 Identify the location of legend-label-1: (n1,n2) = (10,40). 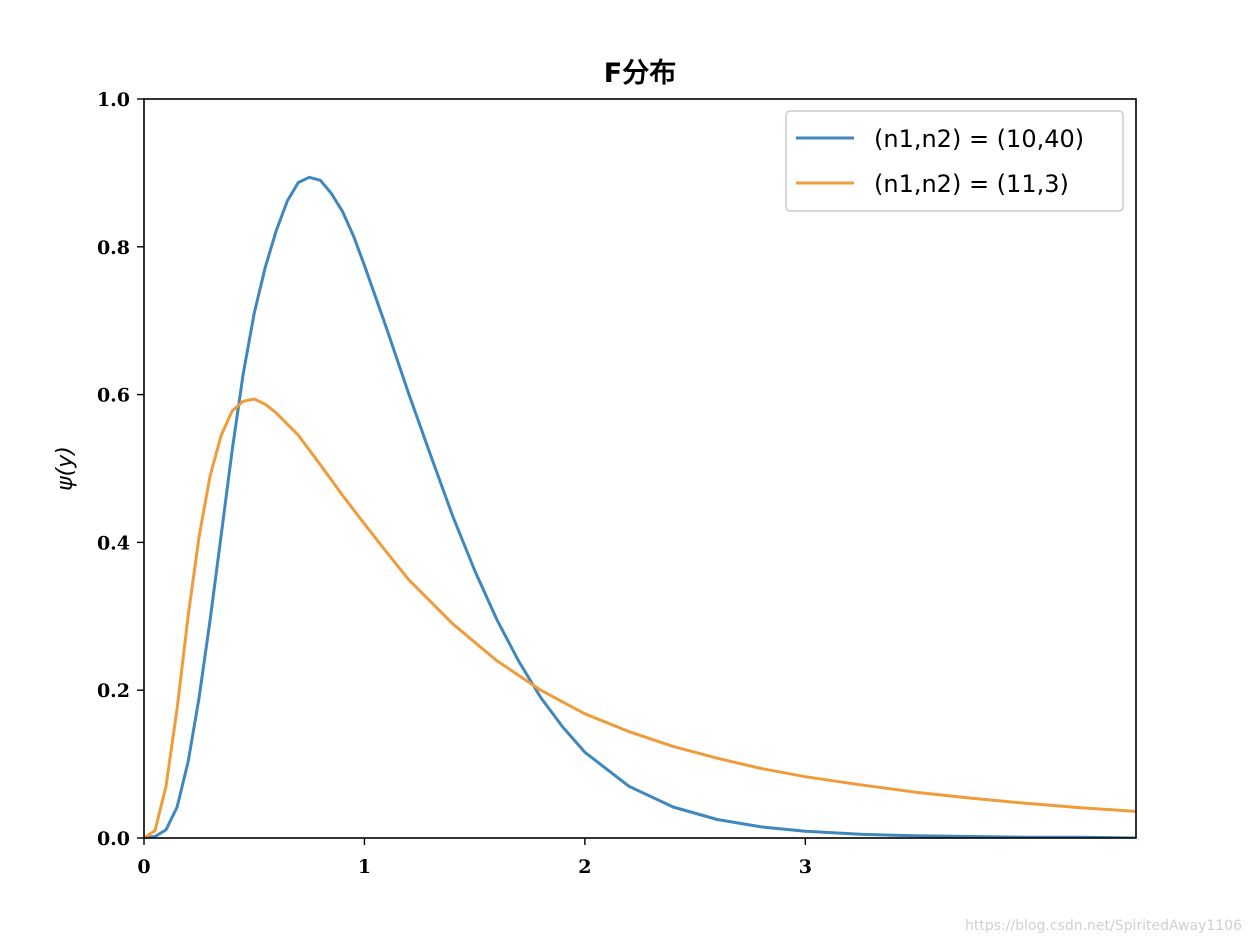
(979, 139).